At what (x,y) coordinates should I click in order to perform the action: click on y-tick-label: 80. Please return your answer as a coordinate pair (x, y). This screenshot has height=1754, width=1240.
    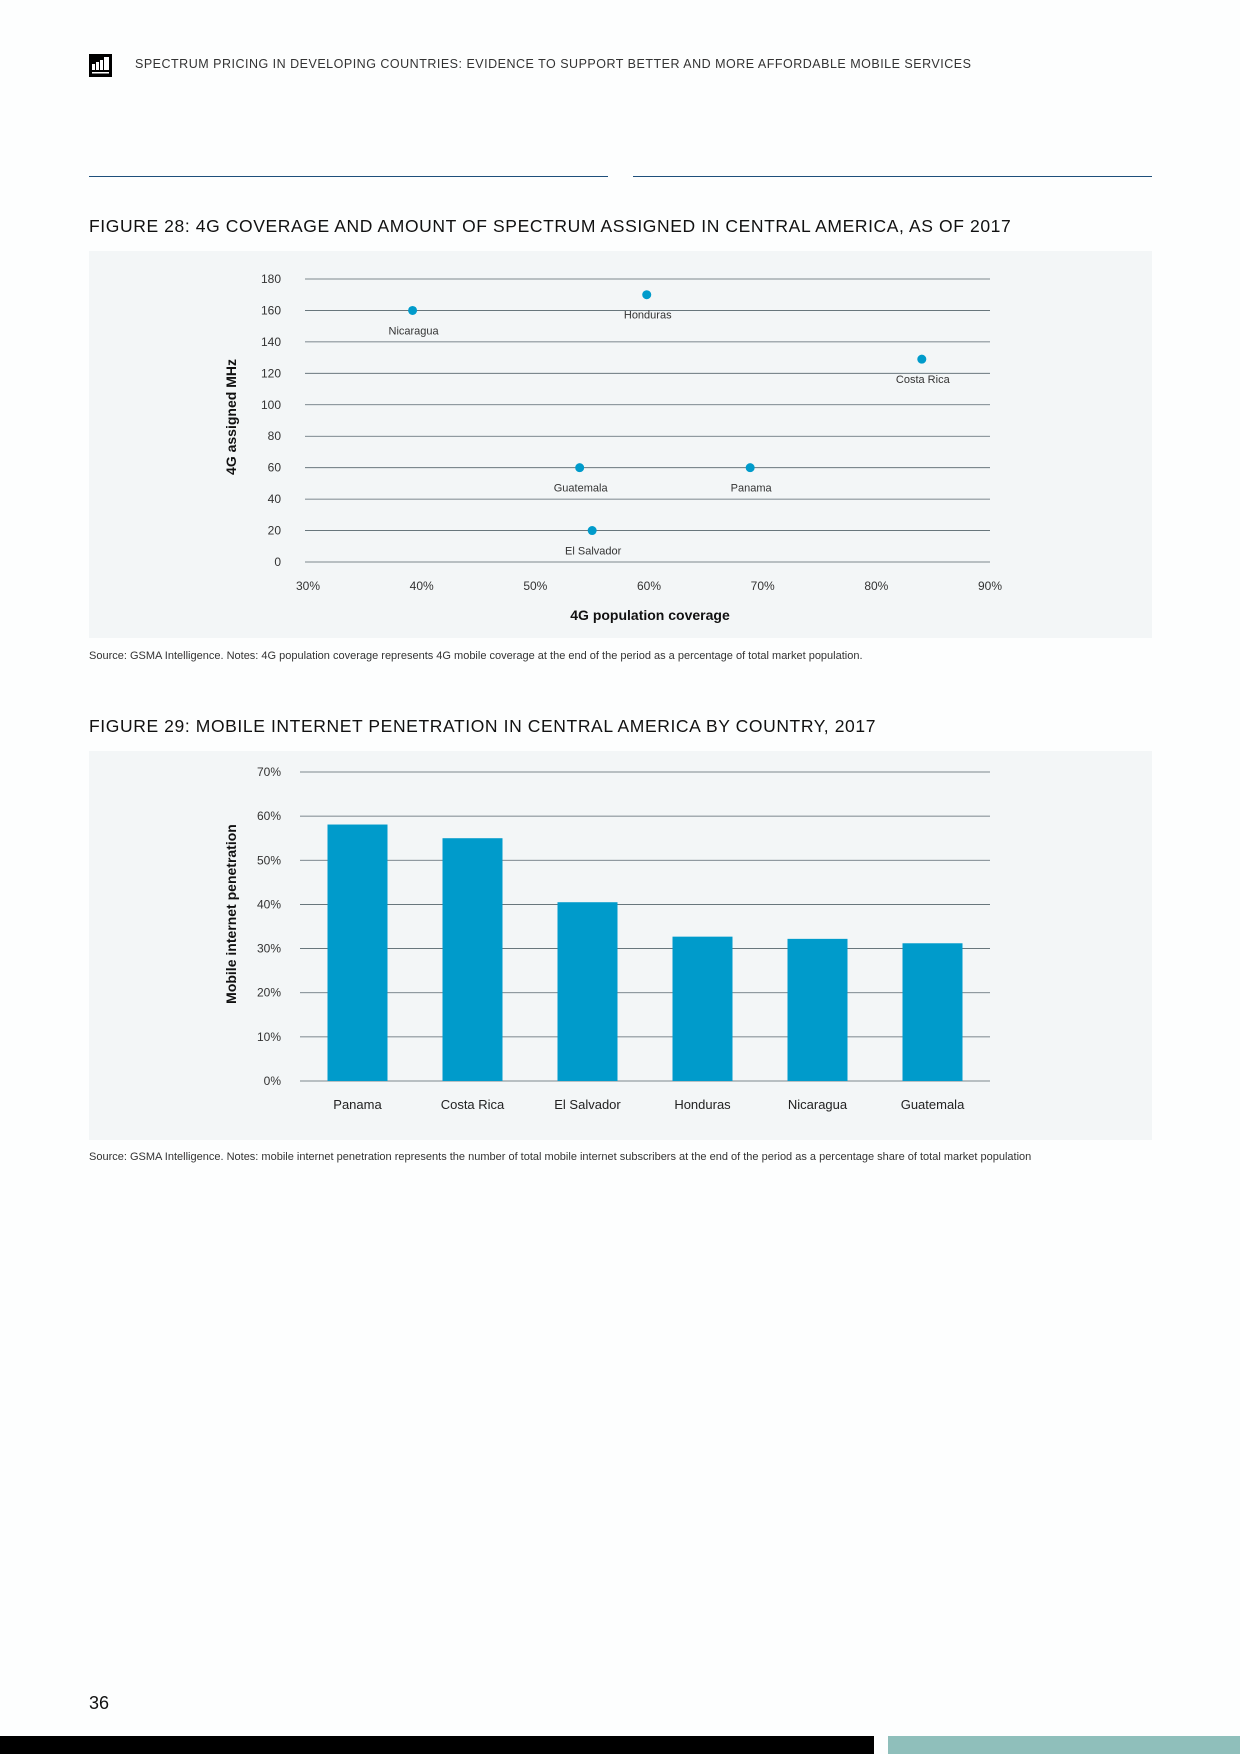
    Looking at the image, I should click on (275, 436).